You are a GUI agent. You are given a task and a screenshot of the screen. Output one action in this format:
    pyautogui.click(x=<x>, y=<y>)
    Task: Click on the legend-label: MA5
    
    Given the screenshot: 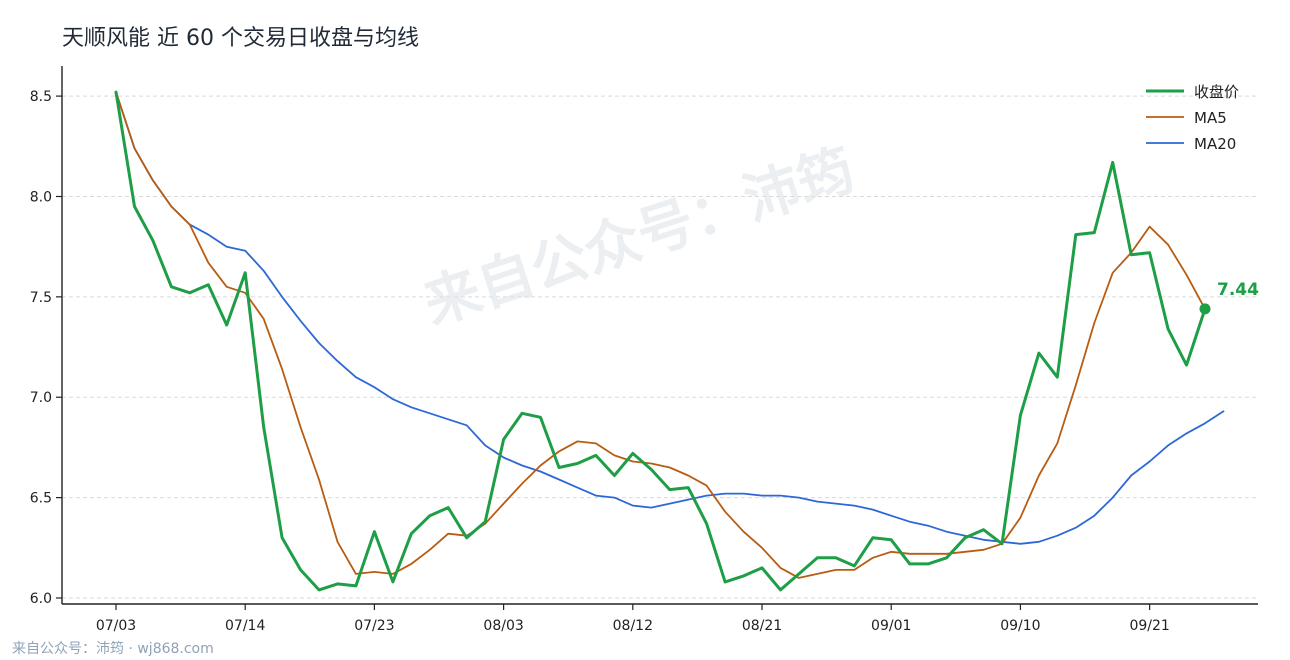 What is the action you would take?
    pyautogui.click(x=1210, y=118)
    